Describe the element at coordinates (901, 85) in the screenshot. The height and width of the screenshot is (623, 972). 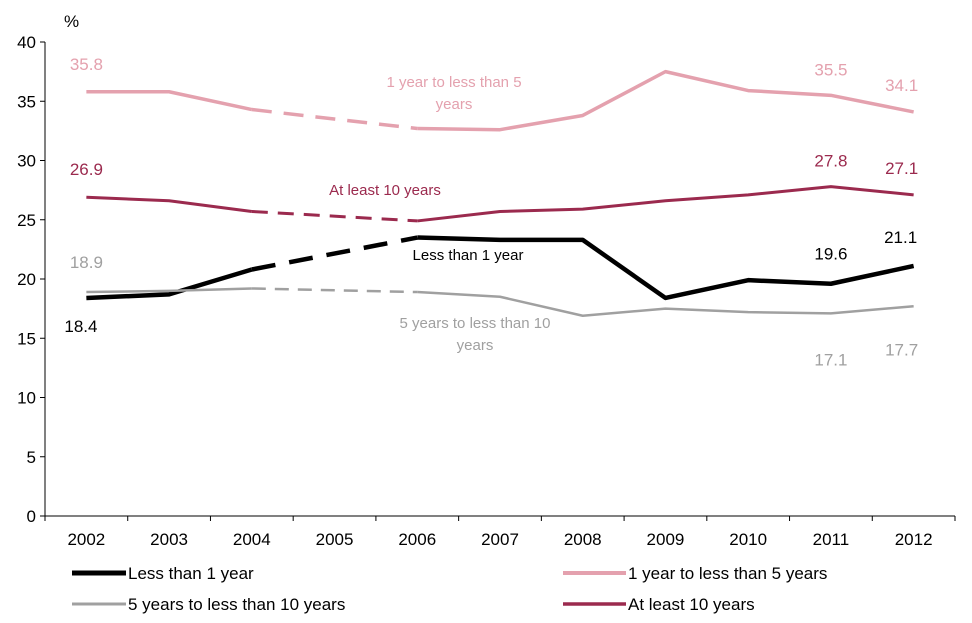
I see `data-label: 34.1` at that location.